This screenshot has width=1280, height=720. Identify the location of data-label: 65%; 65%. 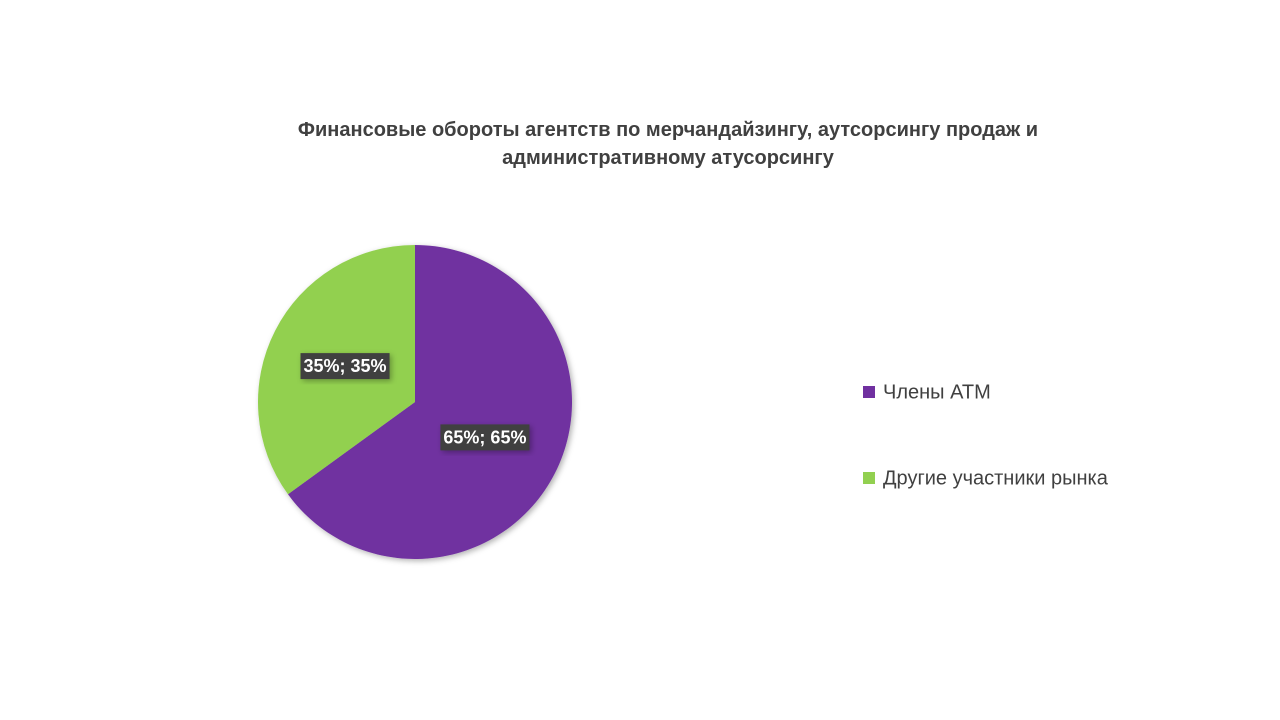
(484, 437).